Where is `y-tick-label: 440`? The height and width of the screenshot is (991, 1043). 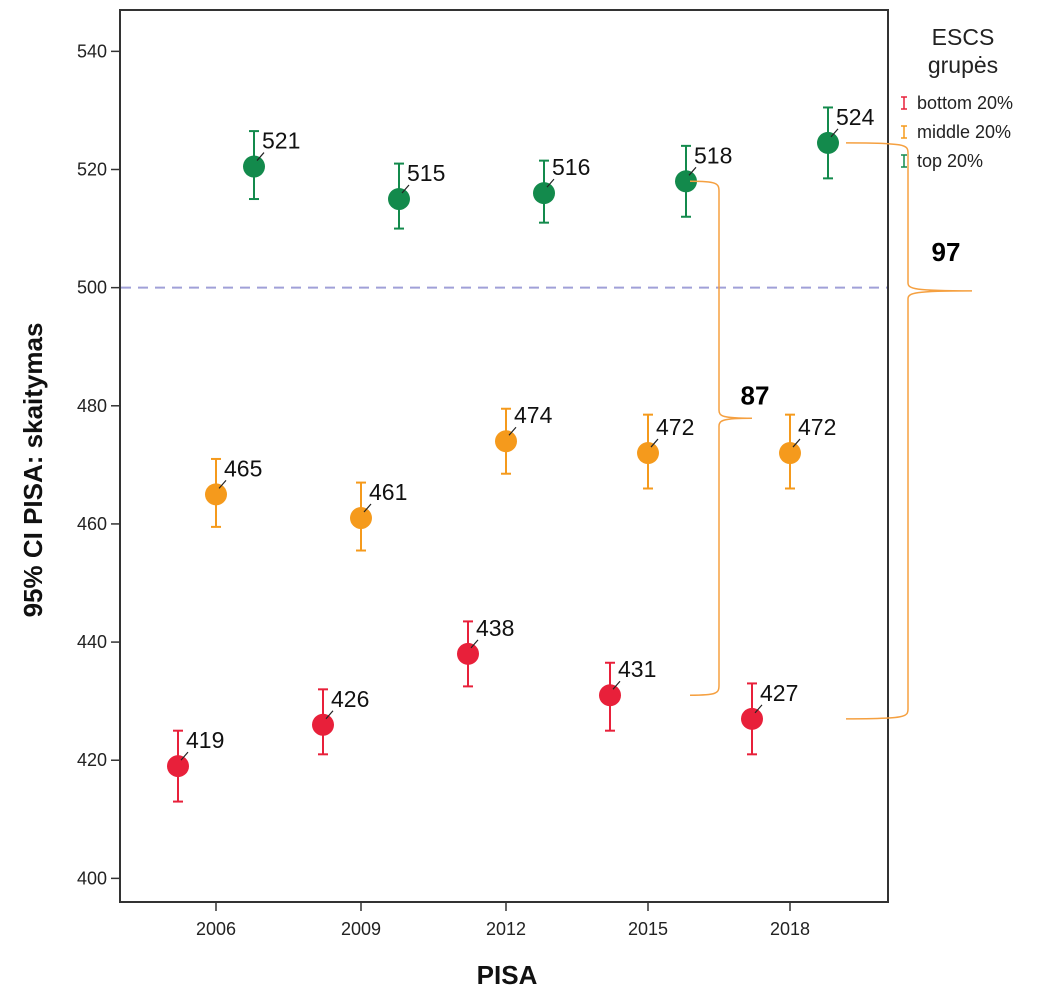
y-tick-label: 440 is located at coordinates (92, 642).